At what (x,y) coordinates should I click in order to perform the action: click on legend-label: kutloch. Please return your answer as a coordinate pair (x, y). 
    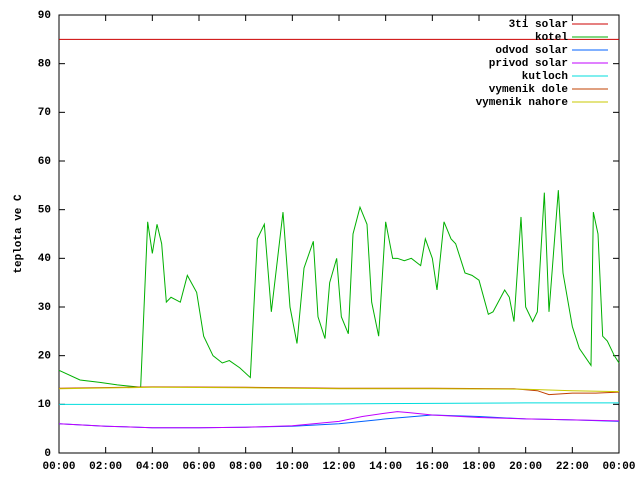
    Looking at the image, I should click on (545, 77).